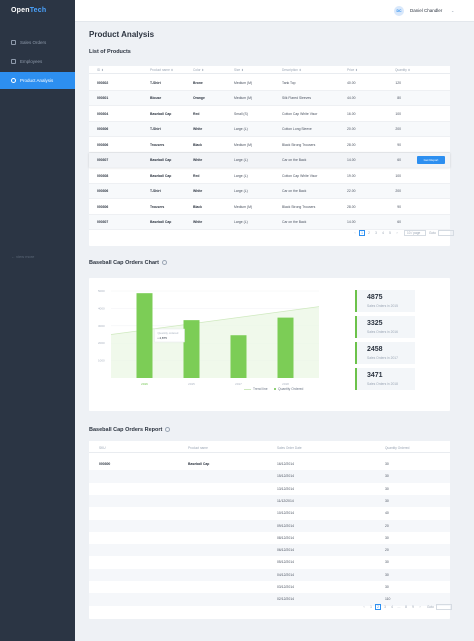 The image size is (474, 641). What do you see at coordinates (382, 384) in the screenshot?
I see `kpi-label: Sales Orders in 2018` at bounding box center [382, 384].